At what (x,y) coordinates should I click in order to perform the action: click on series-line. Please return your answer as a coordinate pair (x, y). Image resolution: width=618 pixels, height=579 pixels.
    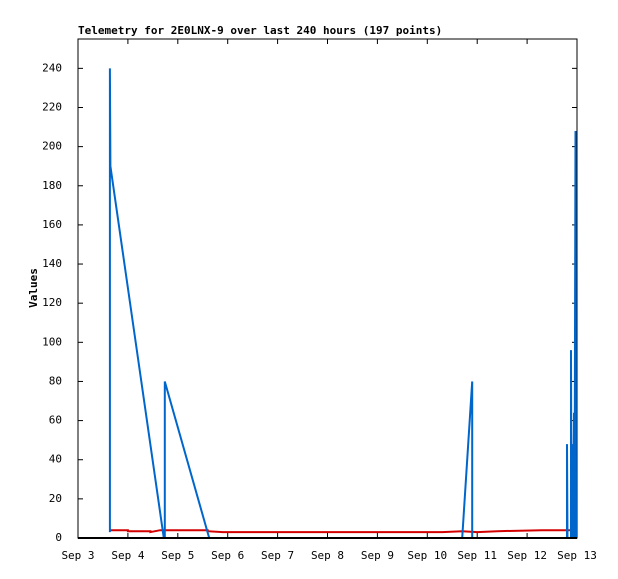
    Looking at the image, I should click on (340, 531).